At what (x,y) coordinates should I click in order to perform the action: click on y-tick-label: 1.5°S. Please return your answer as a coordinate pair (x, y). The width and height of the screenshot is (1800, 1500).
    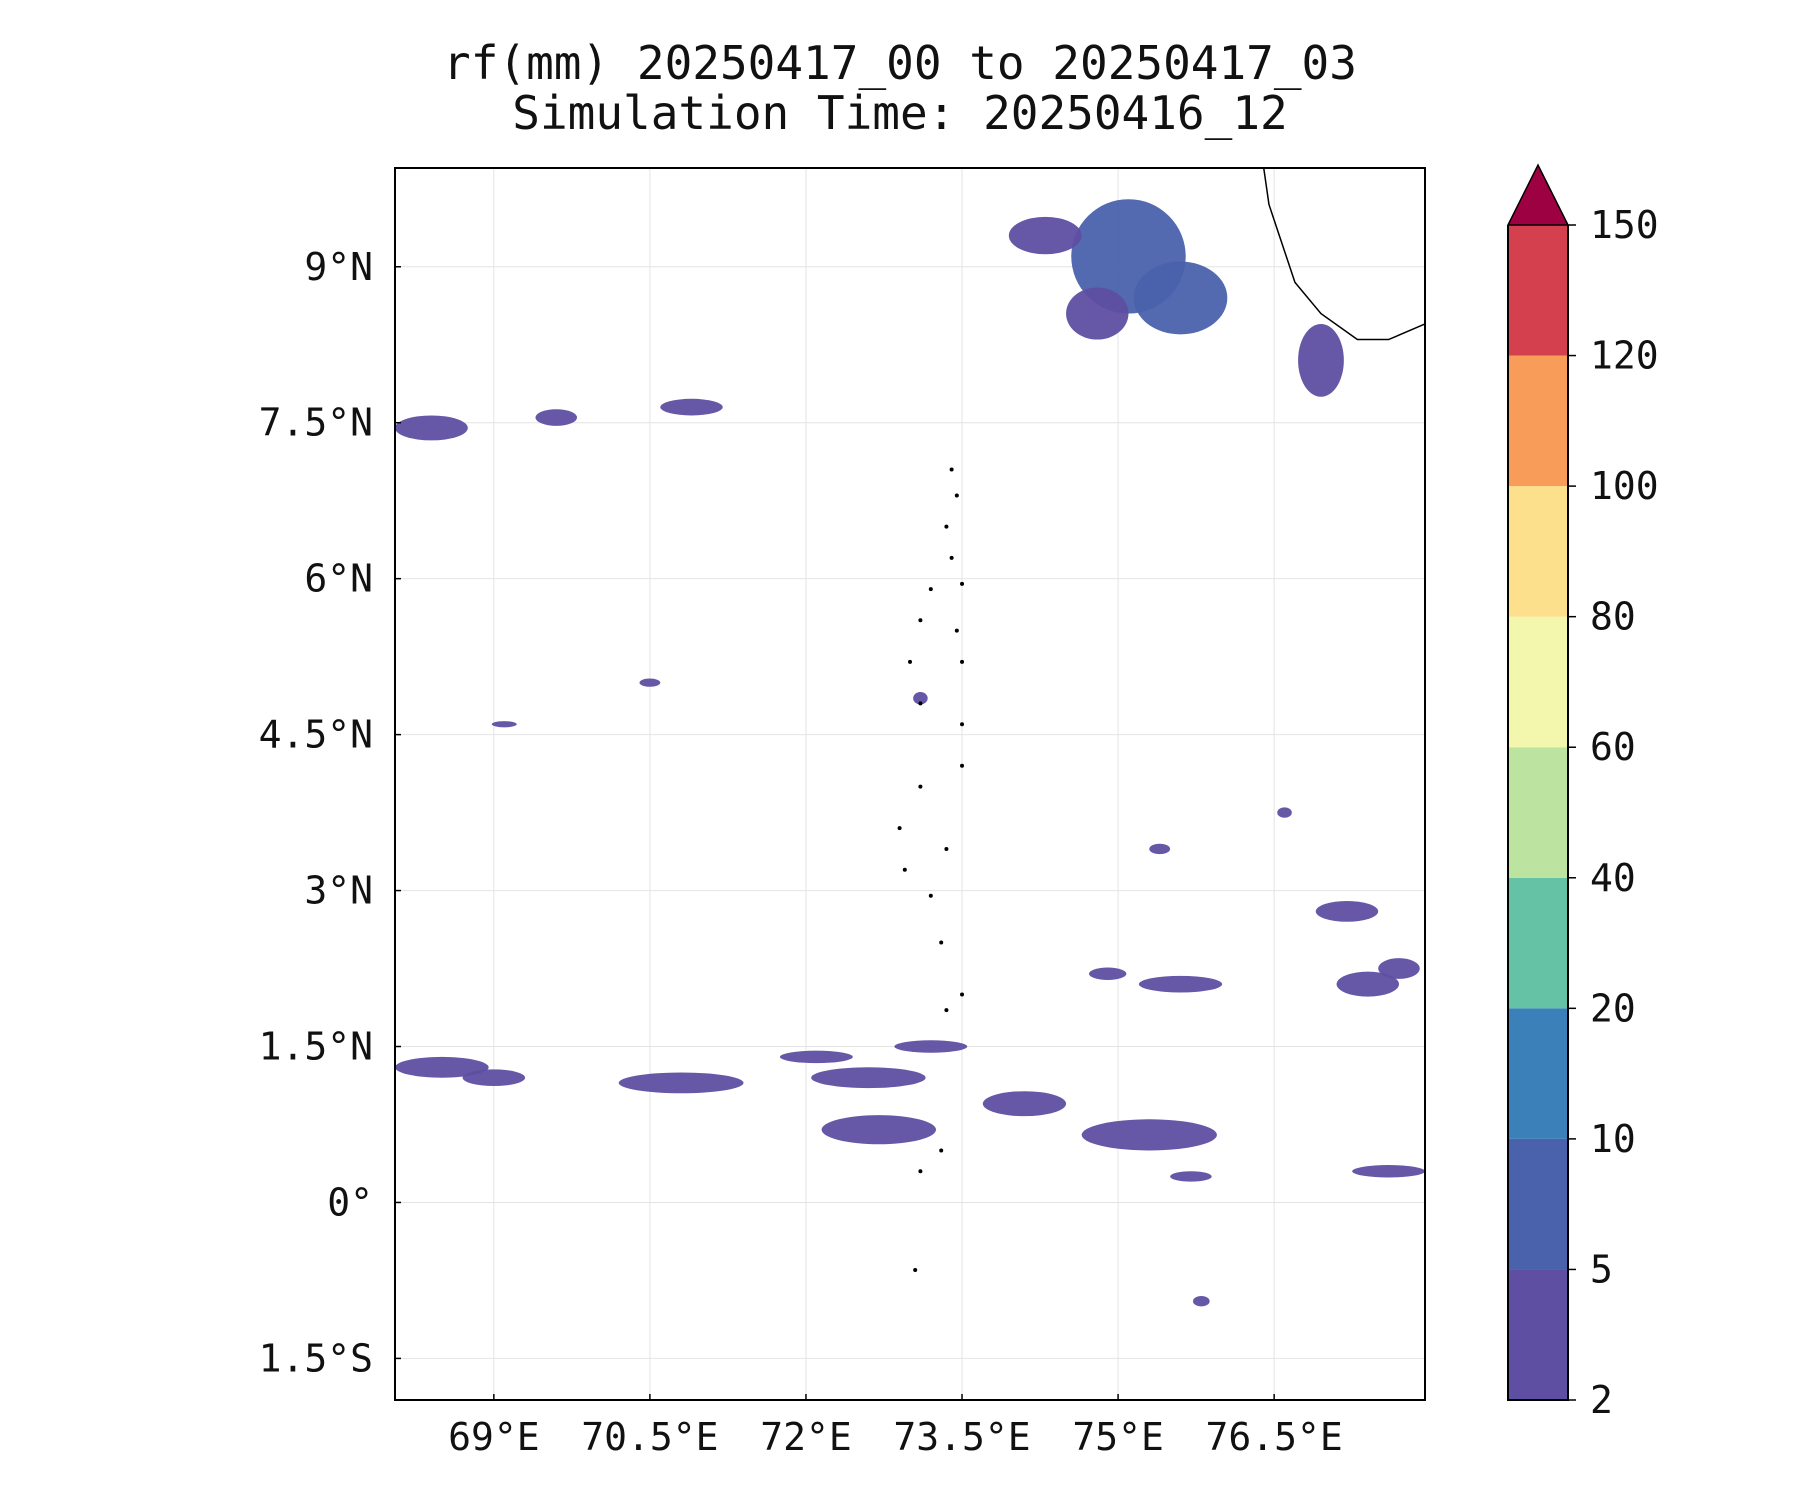
    Looking at the image, I should click on (316, 1358).